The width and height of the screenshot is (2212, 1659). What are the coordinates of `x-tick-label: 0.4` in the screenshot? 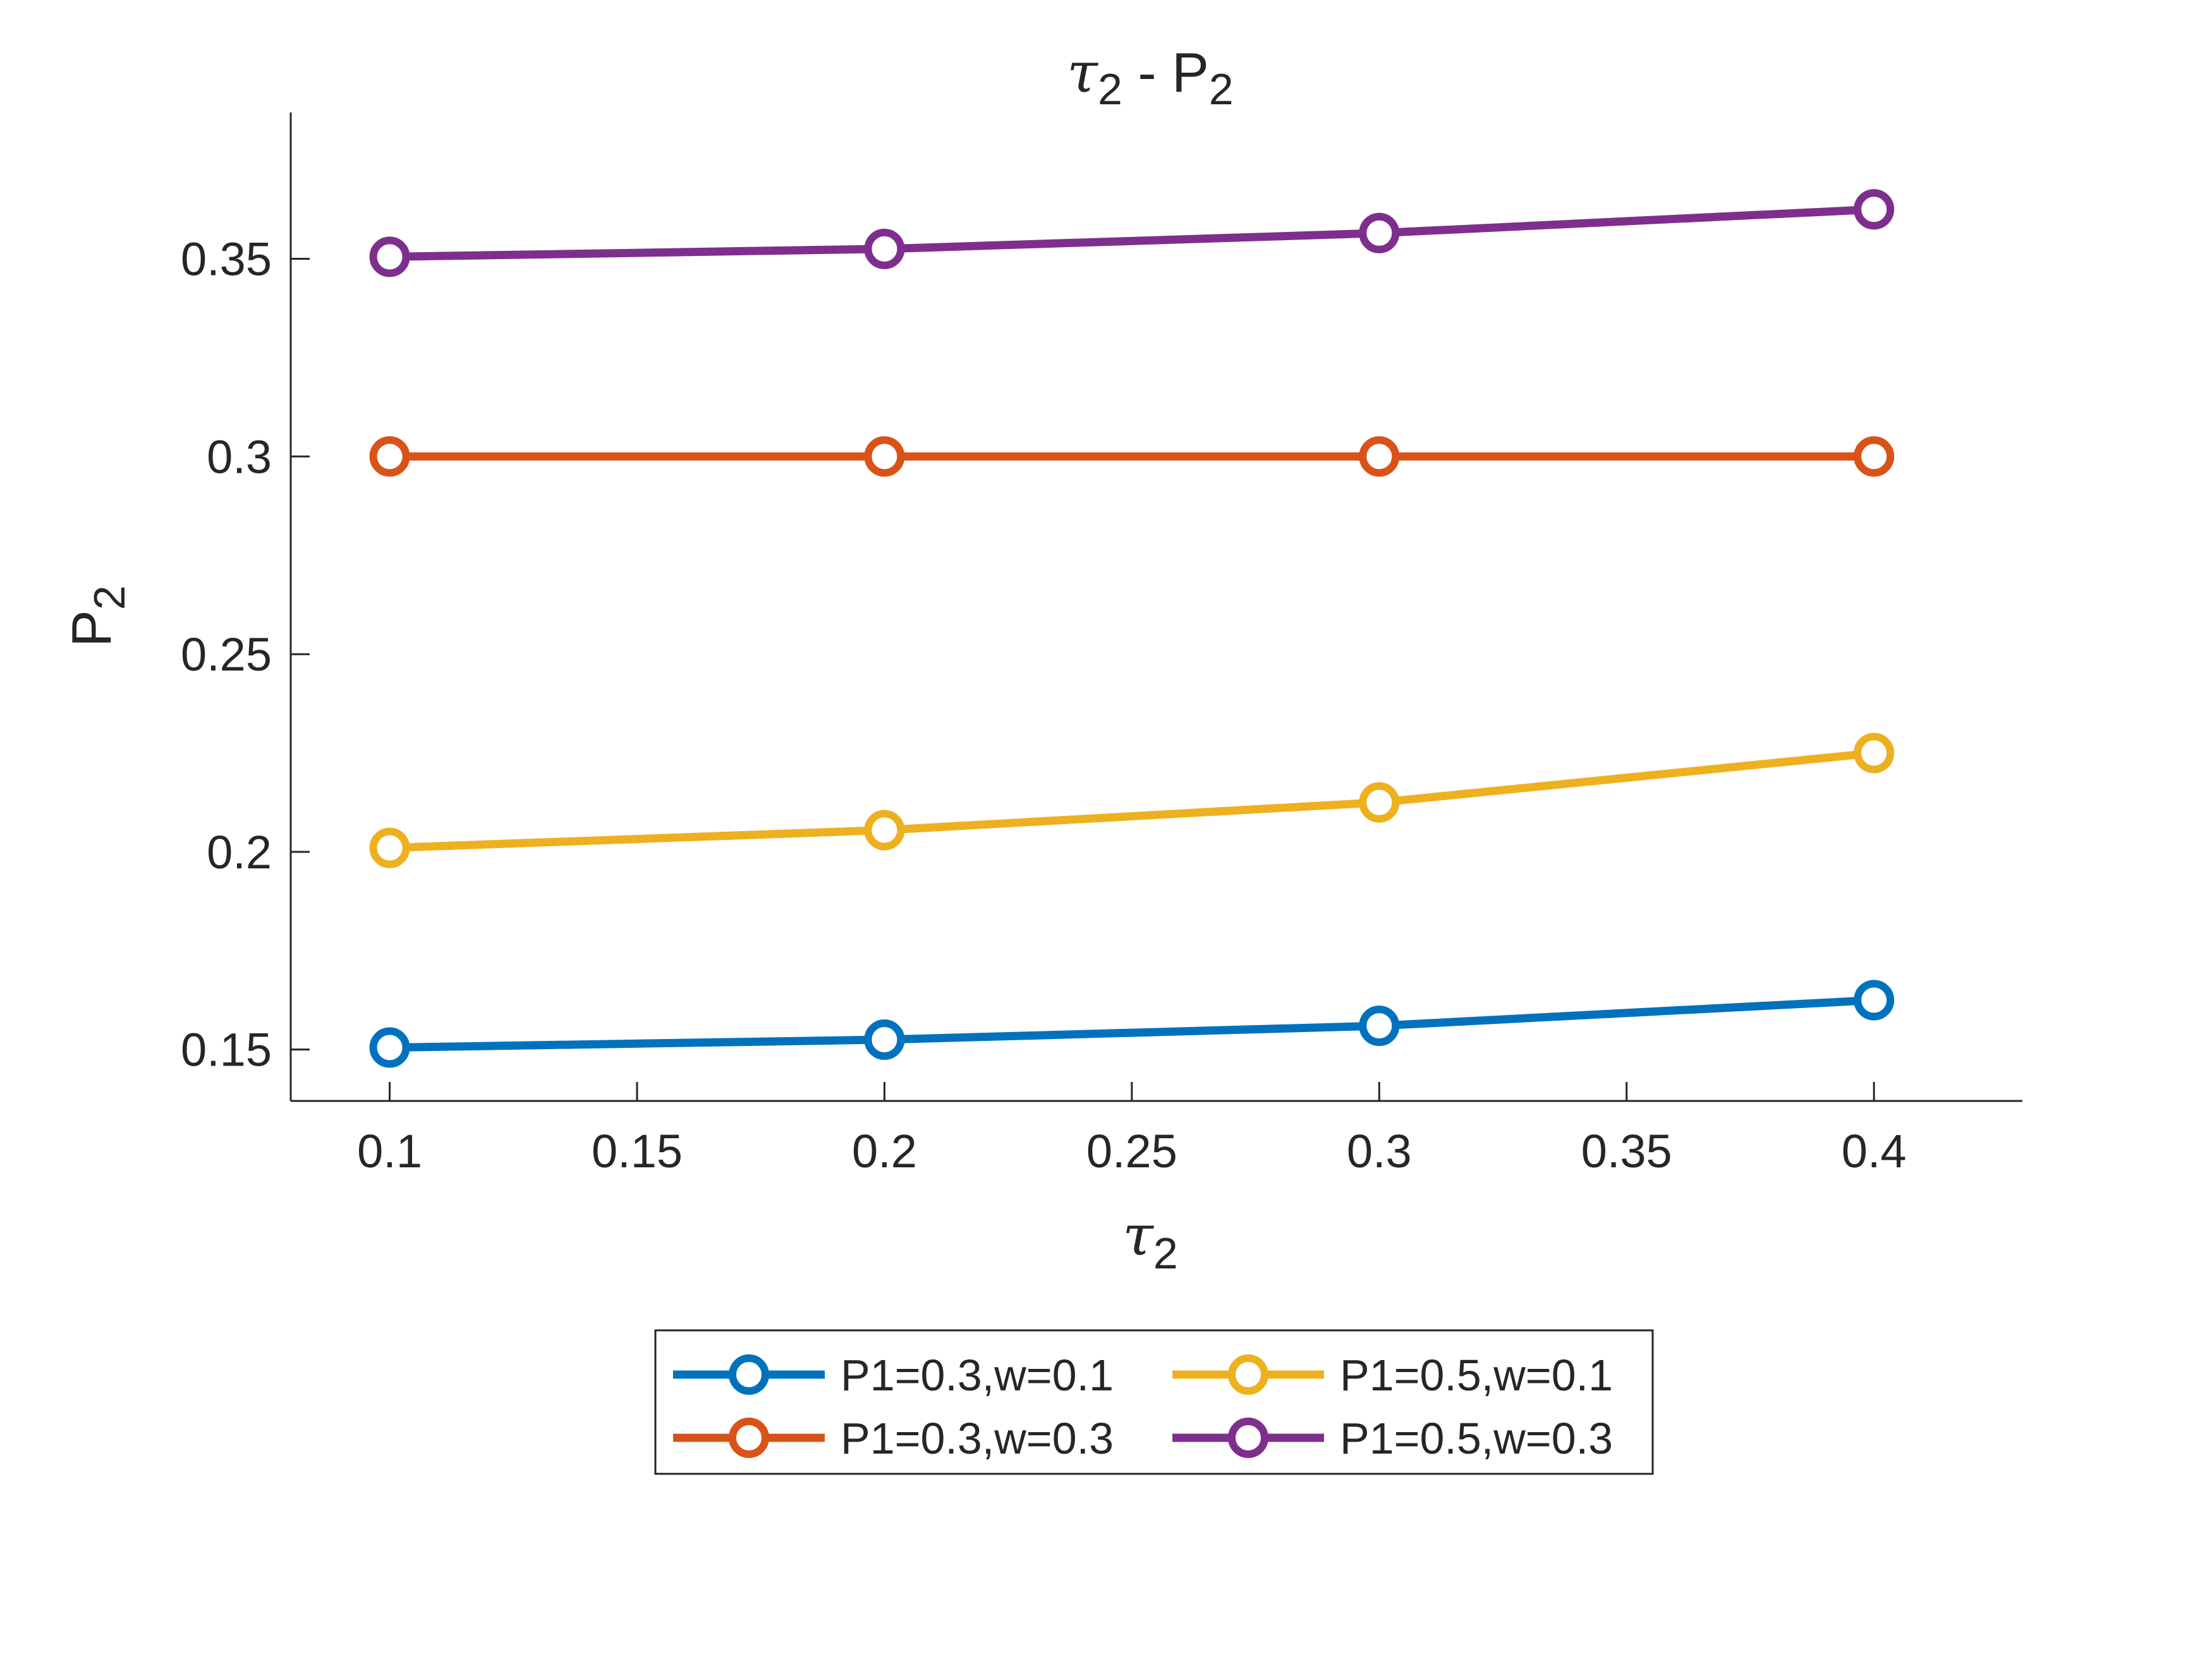 It's located at (1874, 1151).